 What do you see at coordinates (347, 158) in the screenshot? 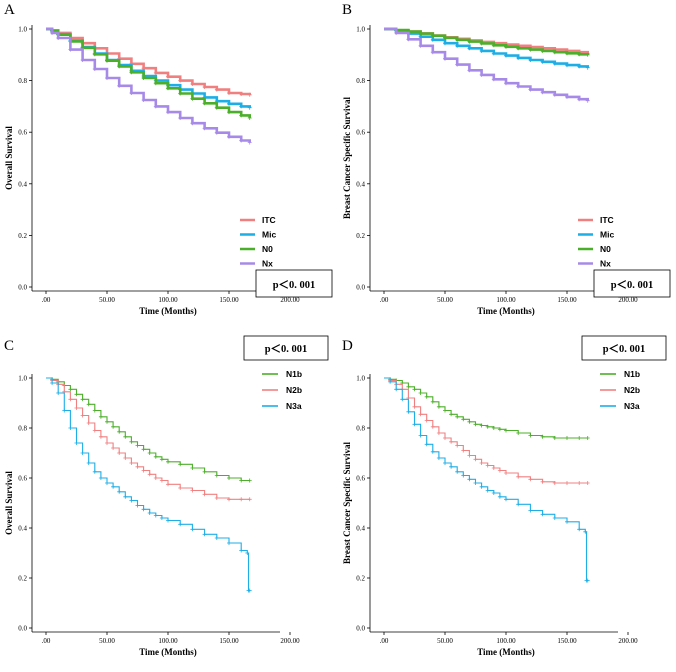
I see `y-axis-title: Breast Cancer Specific Survival` at bounding box center [347, 158].